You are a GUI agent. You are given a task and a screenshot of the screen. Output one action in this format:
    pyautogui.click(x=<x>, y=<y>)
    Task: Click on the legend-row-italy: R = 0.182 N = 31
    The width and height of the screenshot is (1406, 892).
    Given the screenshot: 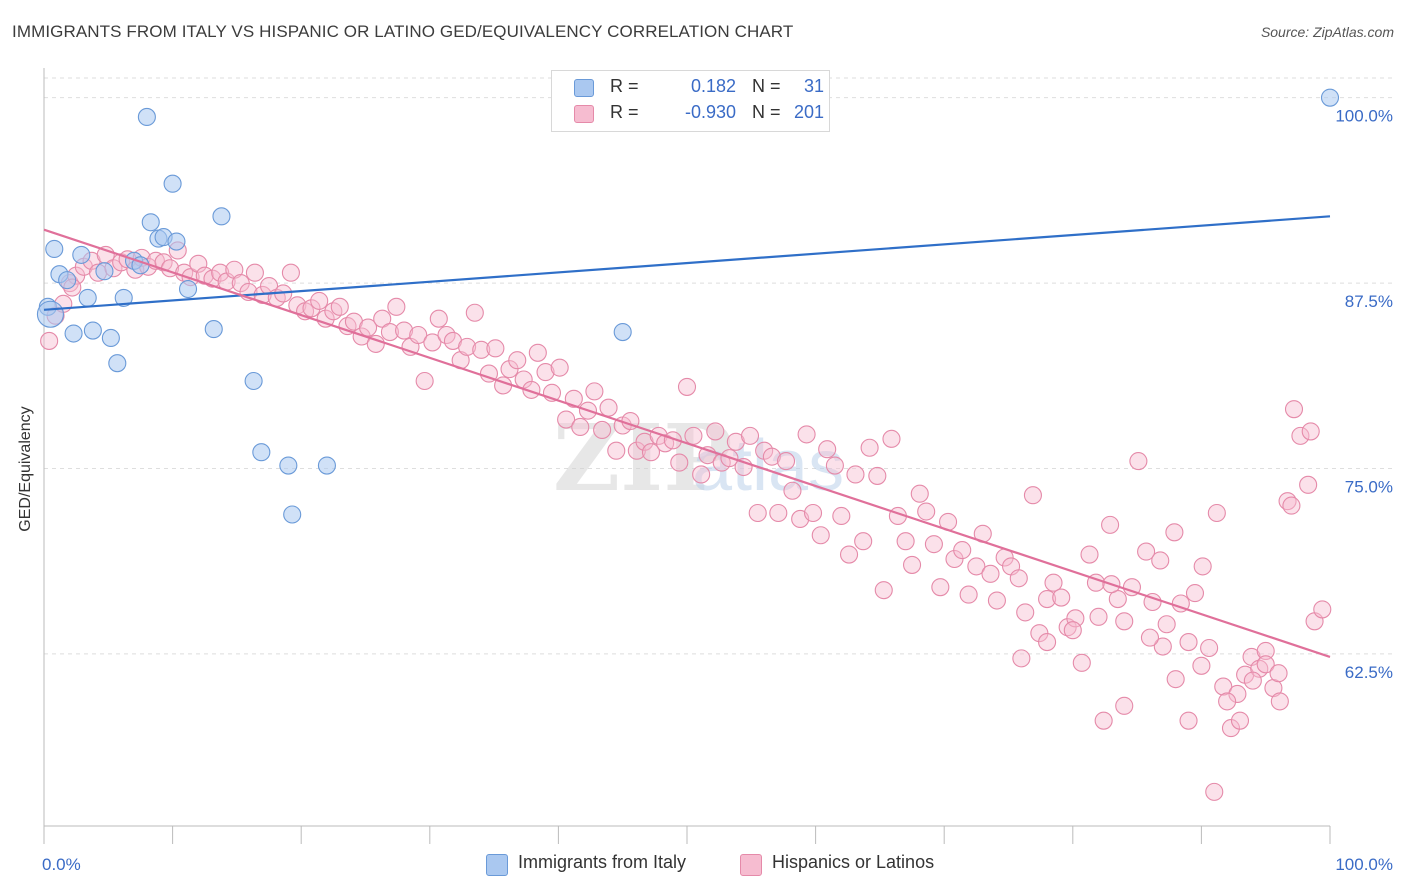 What is the action you would take?
    pyautogui.click(x=704, y=88)
    